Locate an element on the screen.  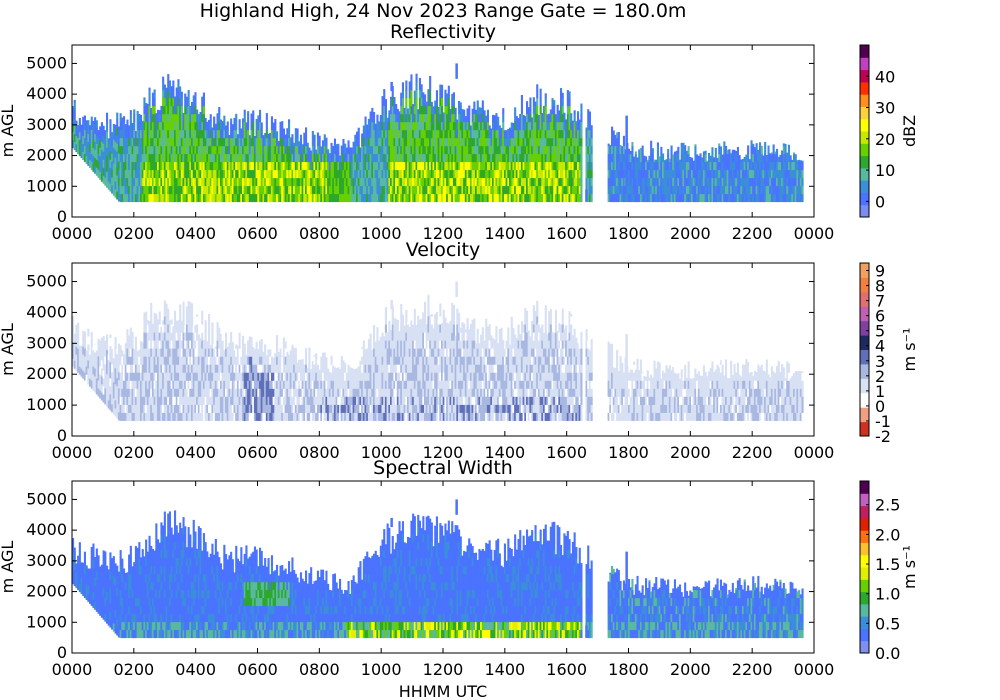
colorbar-tick-label: 2.0 is located at coordinates (887, 534).